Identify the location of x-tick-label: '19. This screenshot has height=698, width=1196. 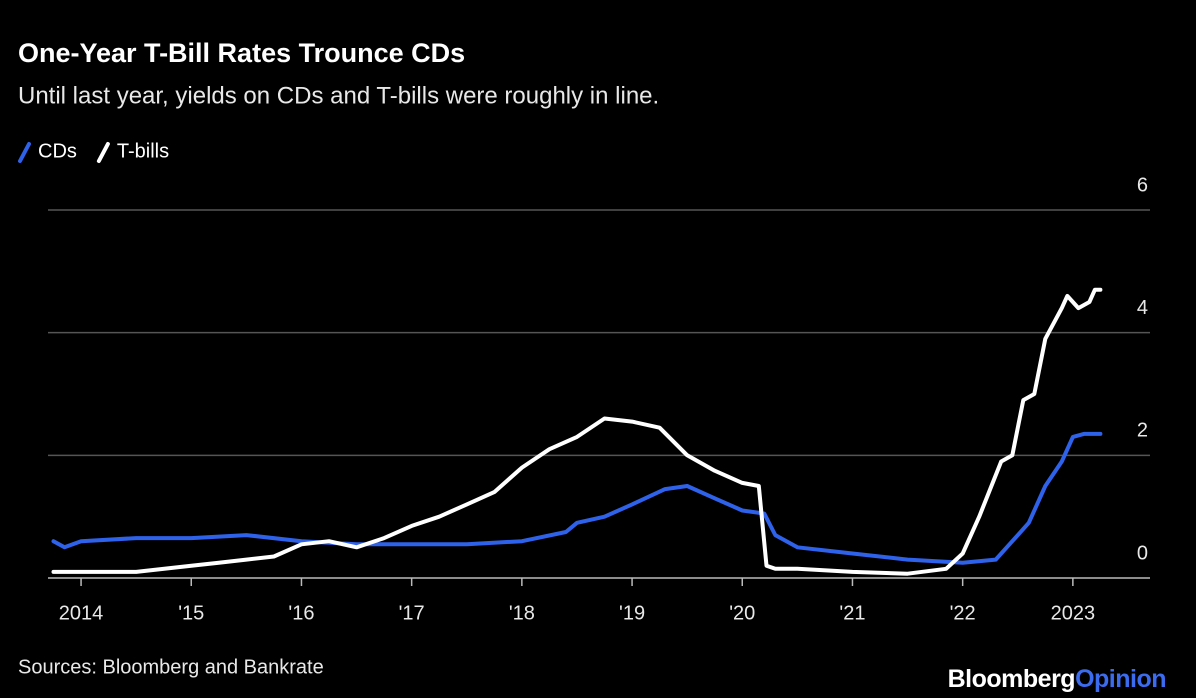
(632, 613).